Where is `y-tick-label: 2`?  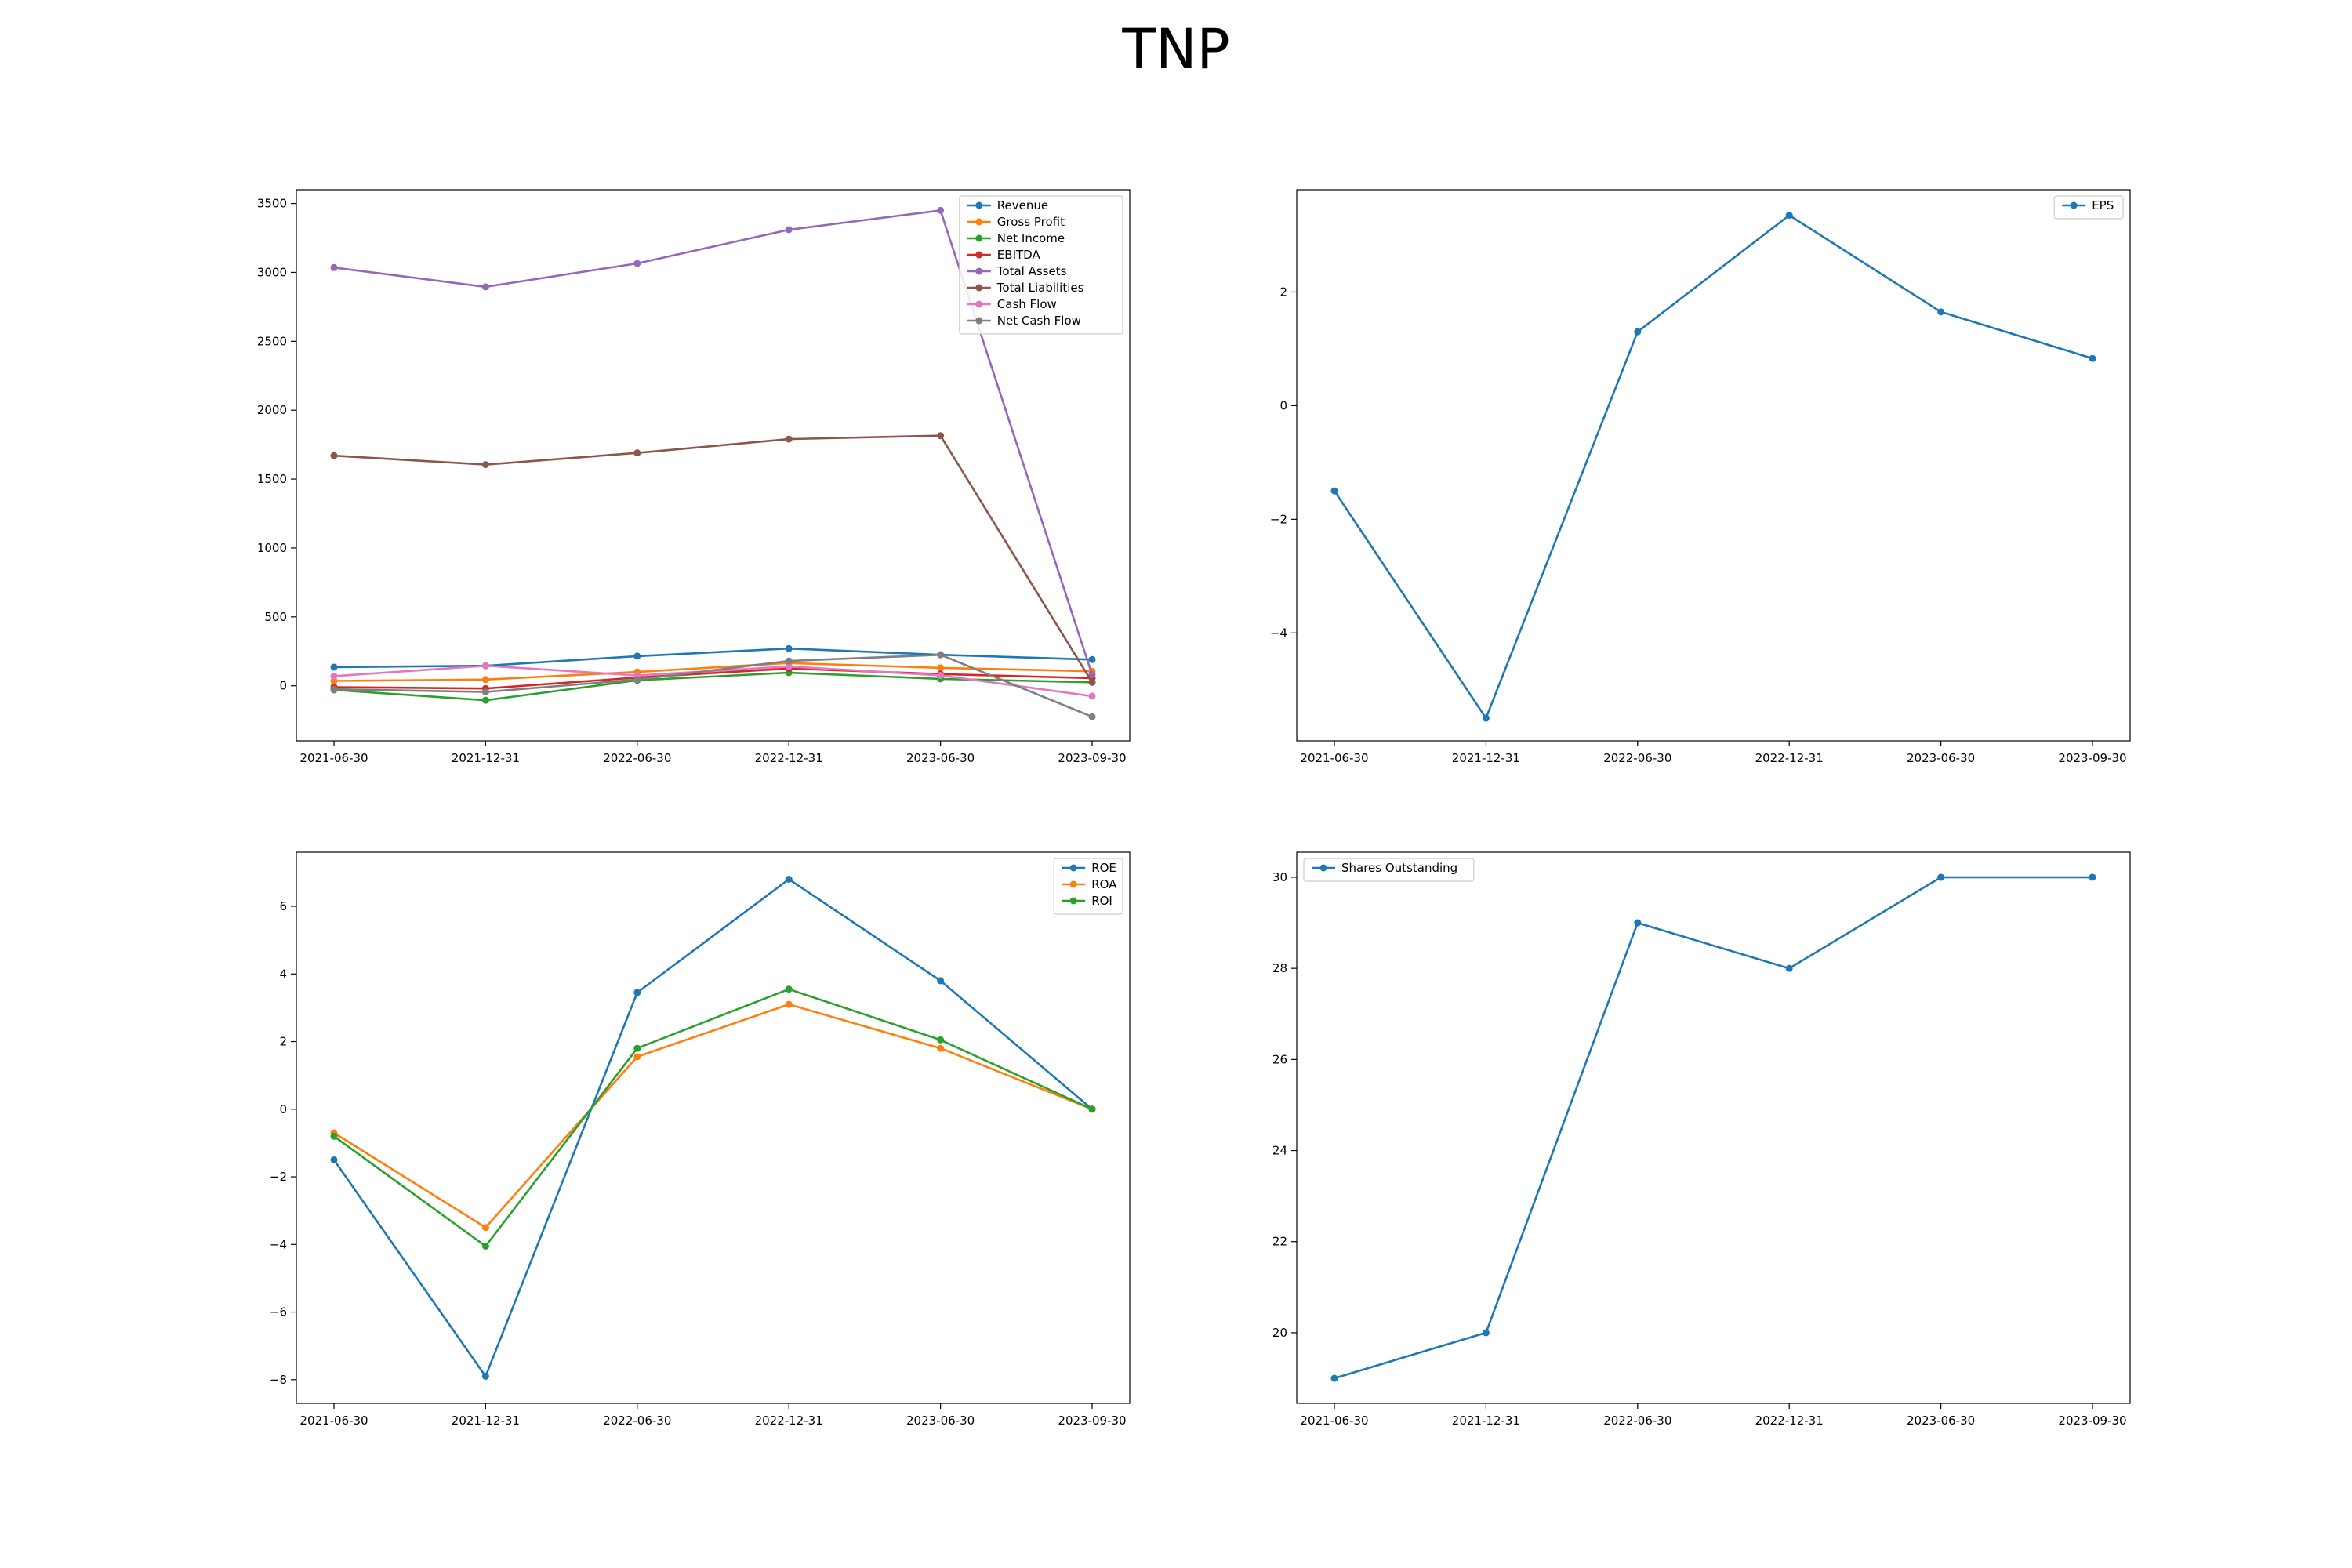
y-tick-label: 2 is located at coordinates (283, 1042).